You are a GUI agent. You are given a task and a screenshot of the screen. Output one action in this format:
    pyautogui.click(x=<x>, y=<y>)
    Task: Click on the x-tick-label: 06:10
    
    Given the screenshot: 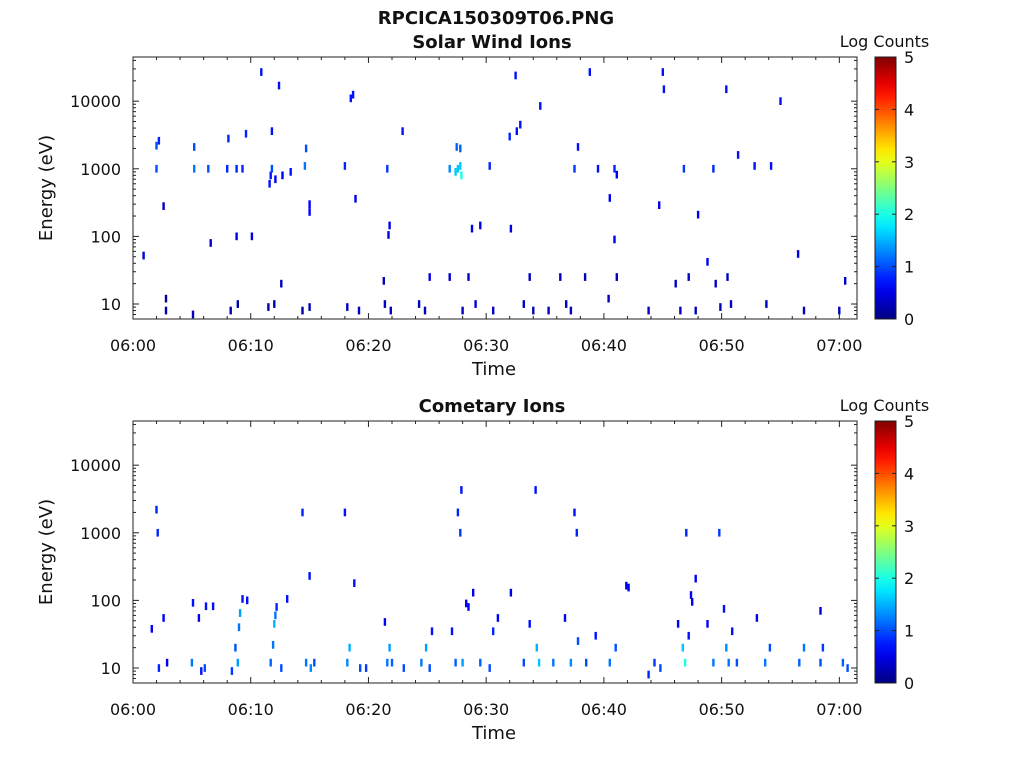 What is the action you would take?
    pyautogui.click(x=251, y=345)
    